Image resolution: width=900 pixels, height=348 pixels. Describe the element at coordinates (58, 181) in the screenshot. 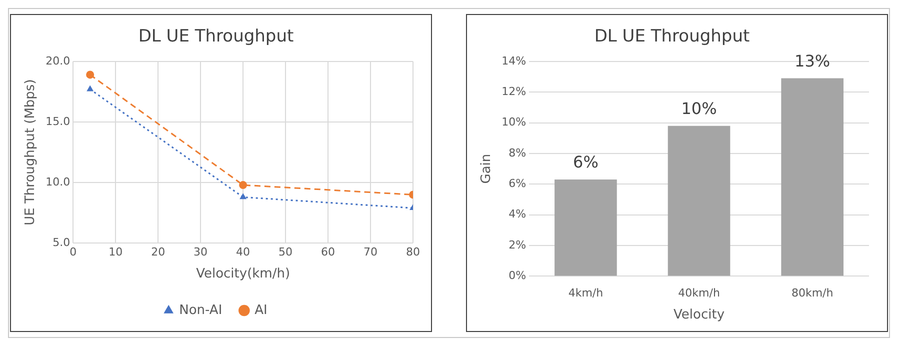

I see `y-tick-label: 10.0` at that location.